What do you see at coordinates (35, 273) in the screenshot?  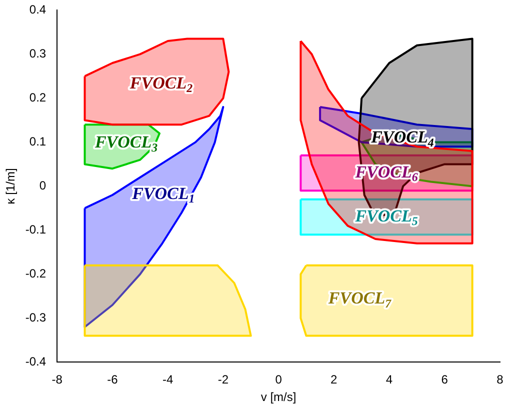 I see `y-tick-label: -0.2` at bounding box center [35, 273].